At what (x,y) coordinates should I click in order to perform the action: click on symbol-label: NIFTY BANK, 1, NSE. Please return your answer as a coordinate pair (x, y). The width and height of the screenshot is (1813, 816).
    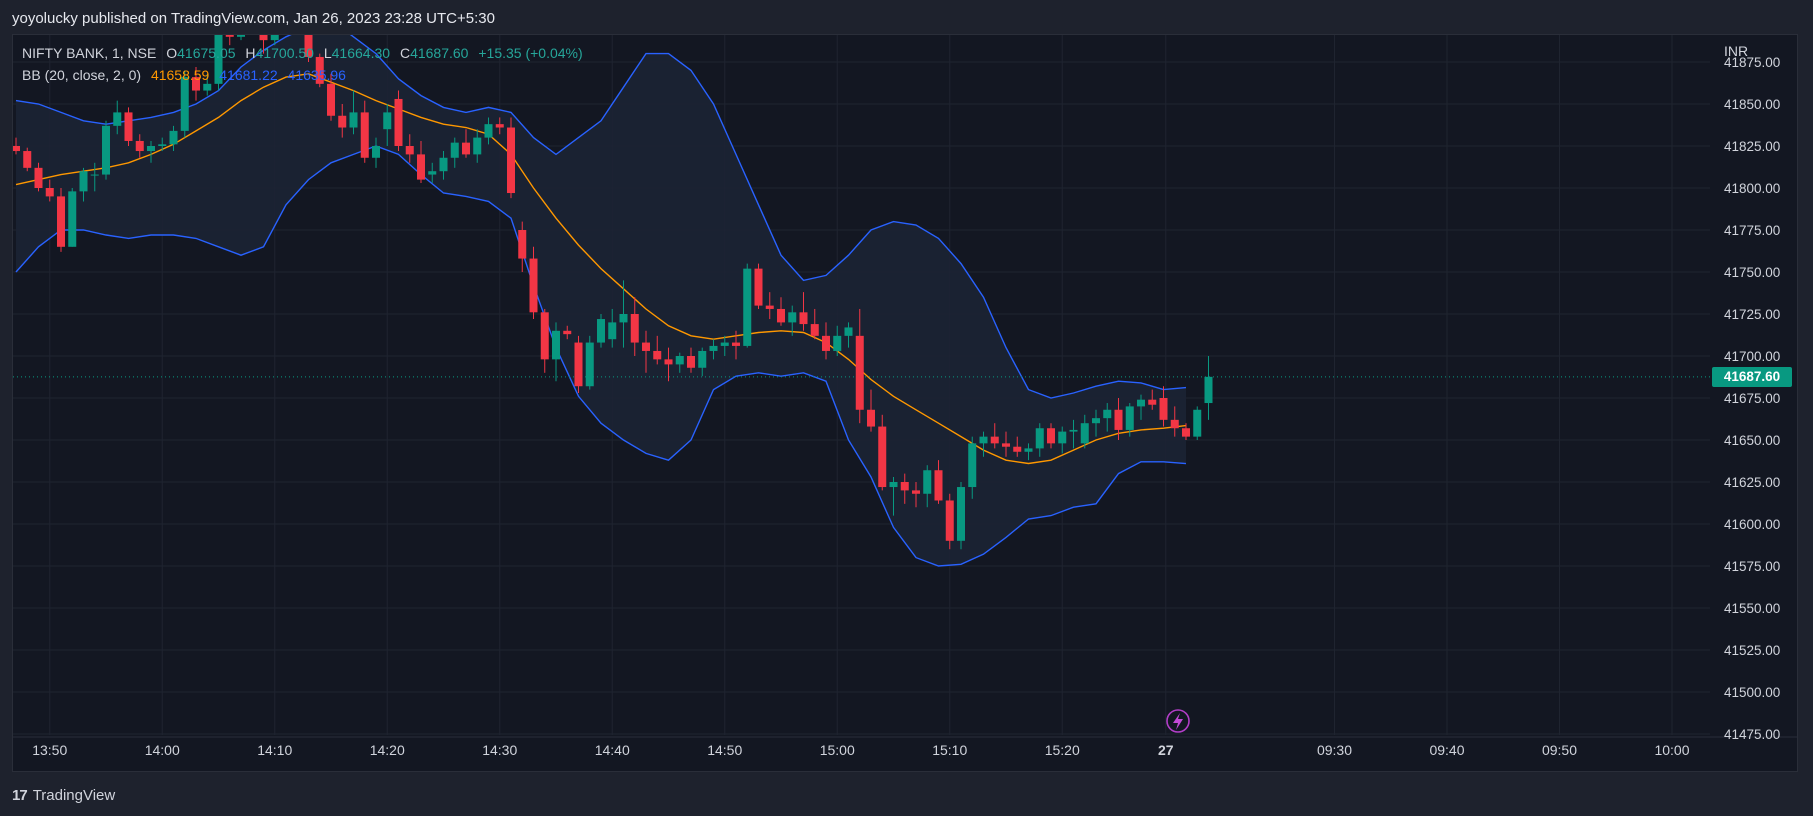
    Looking at the image, I should click on (89, 53).